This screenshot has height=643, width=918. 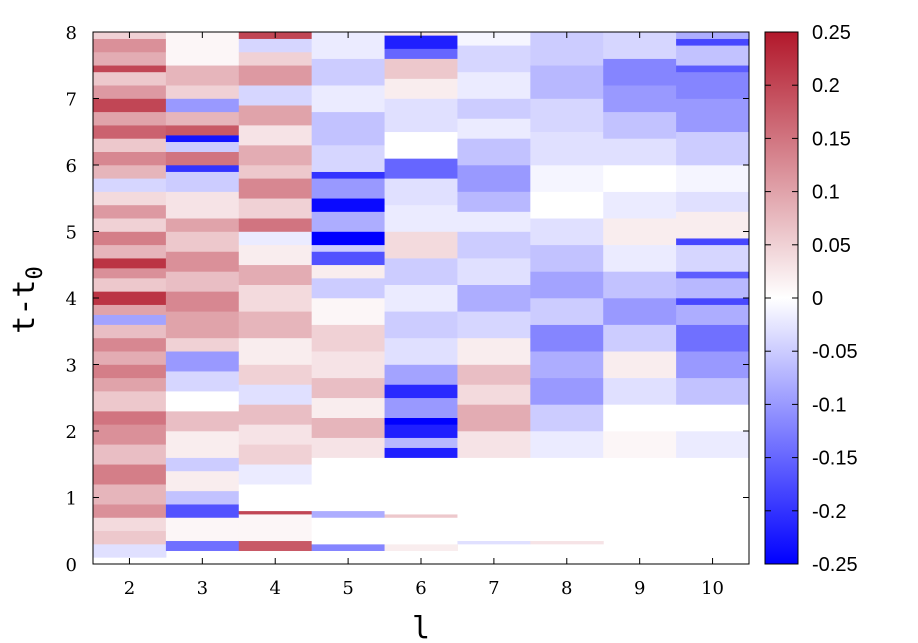 I want to click on y-axis-title-group: t-t0, so click(x=27, y=299).